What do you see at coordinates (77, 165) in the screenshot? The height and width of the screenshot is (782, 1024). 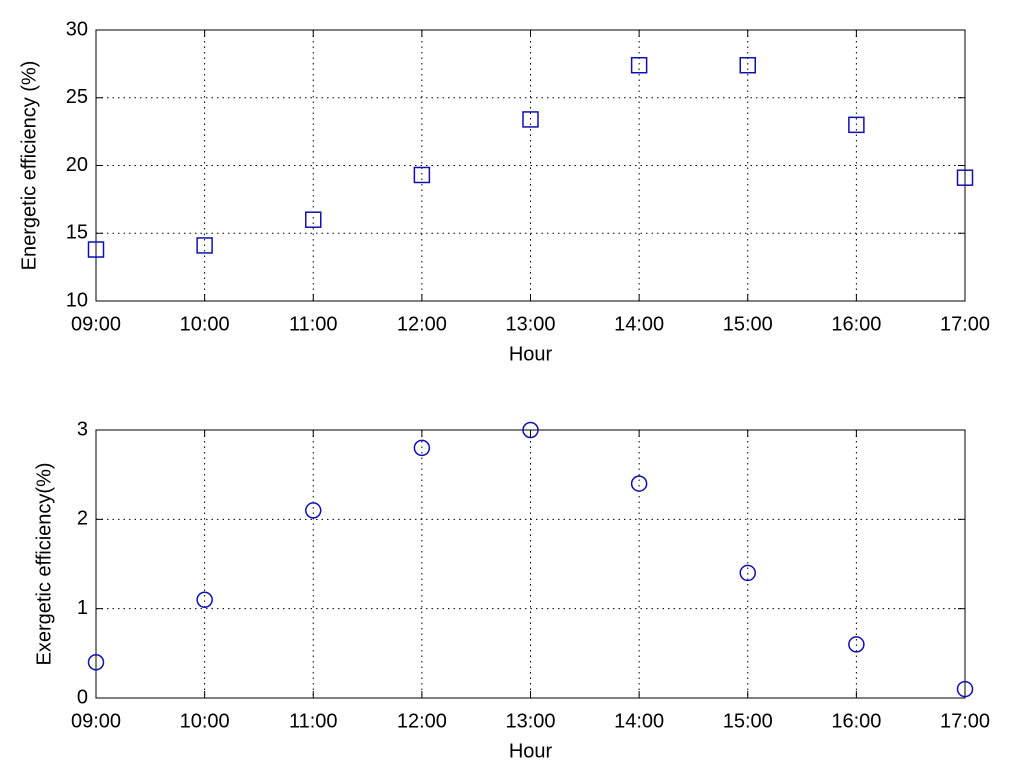 I see `y-tick-label: 20` at bounding box center [77, 165].